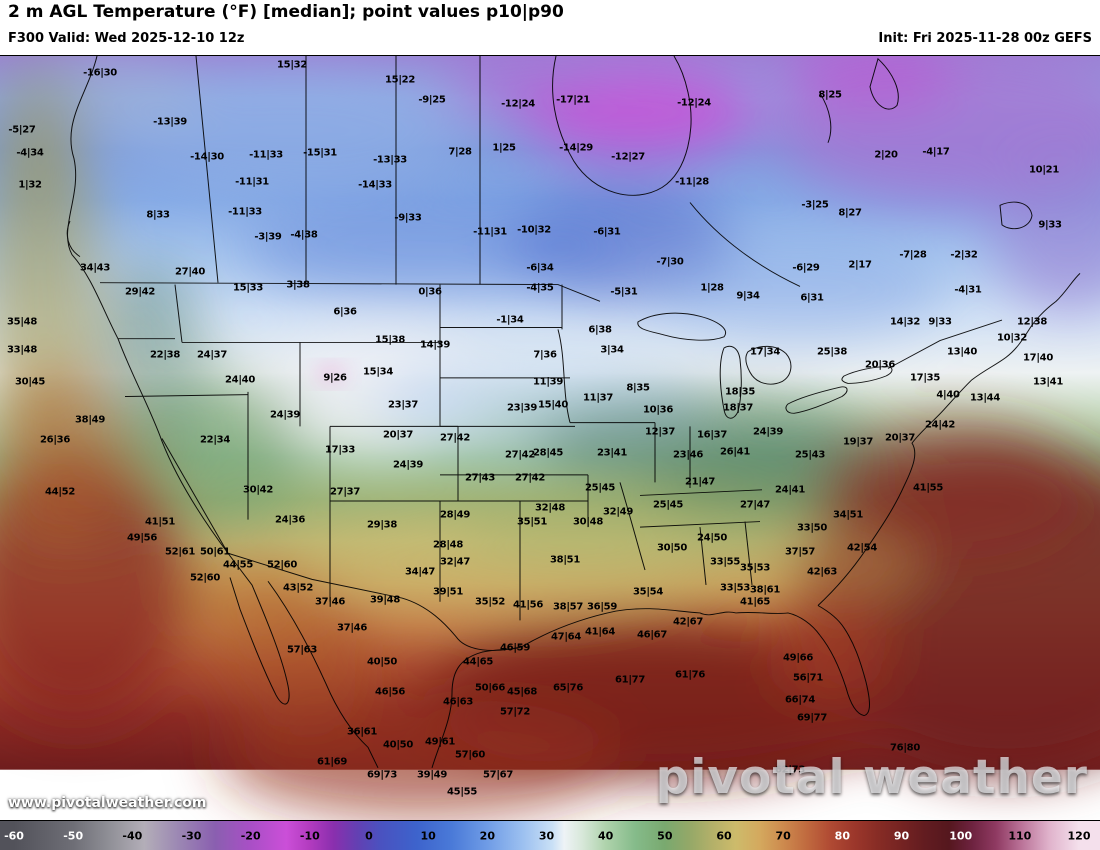 Image resolution: width=1100 pixels, height=850 pixels. Describe the element at coordinates (148, 305) in the screenshot. I see `pacific-coastline` at that location.